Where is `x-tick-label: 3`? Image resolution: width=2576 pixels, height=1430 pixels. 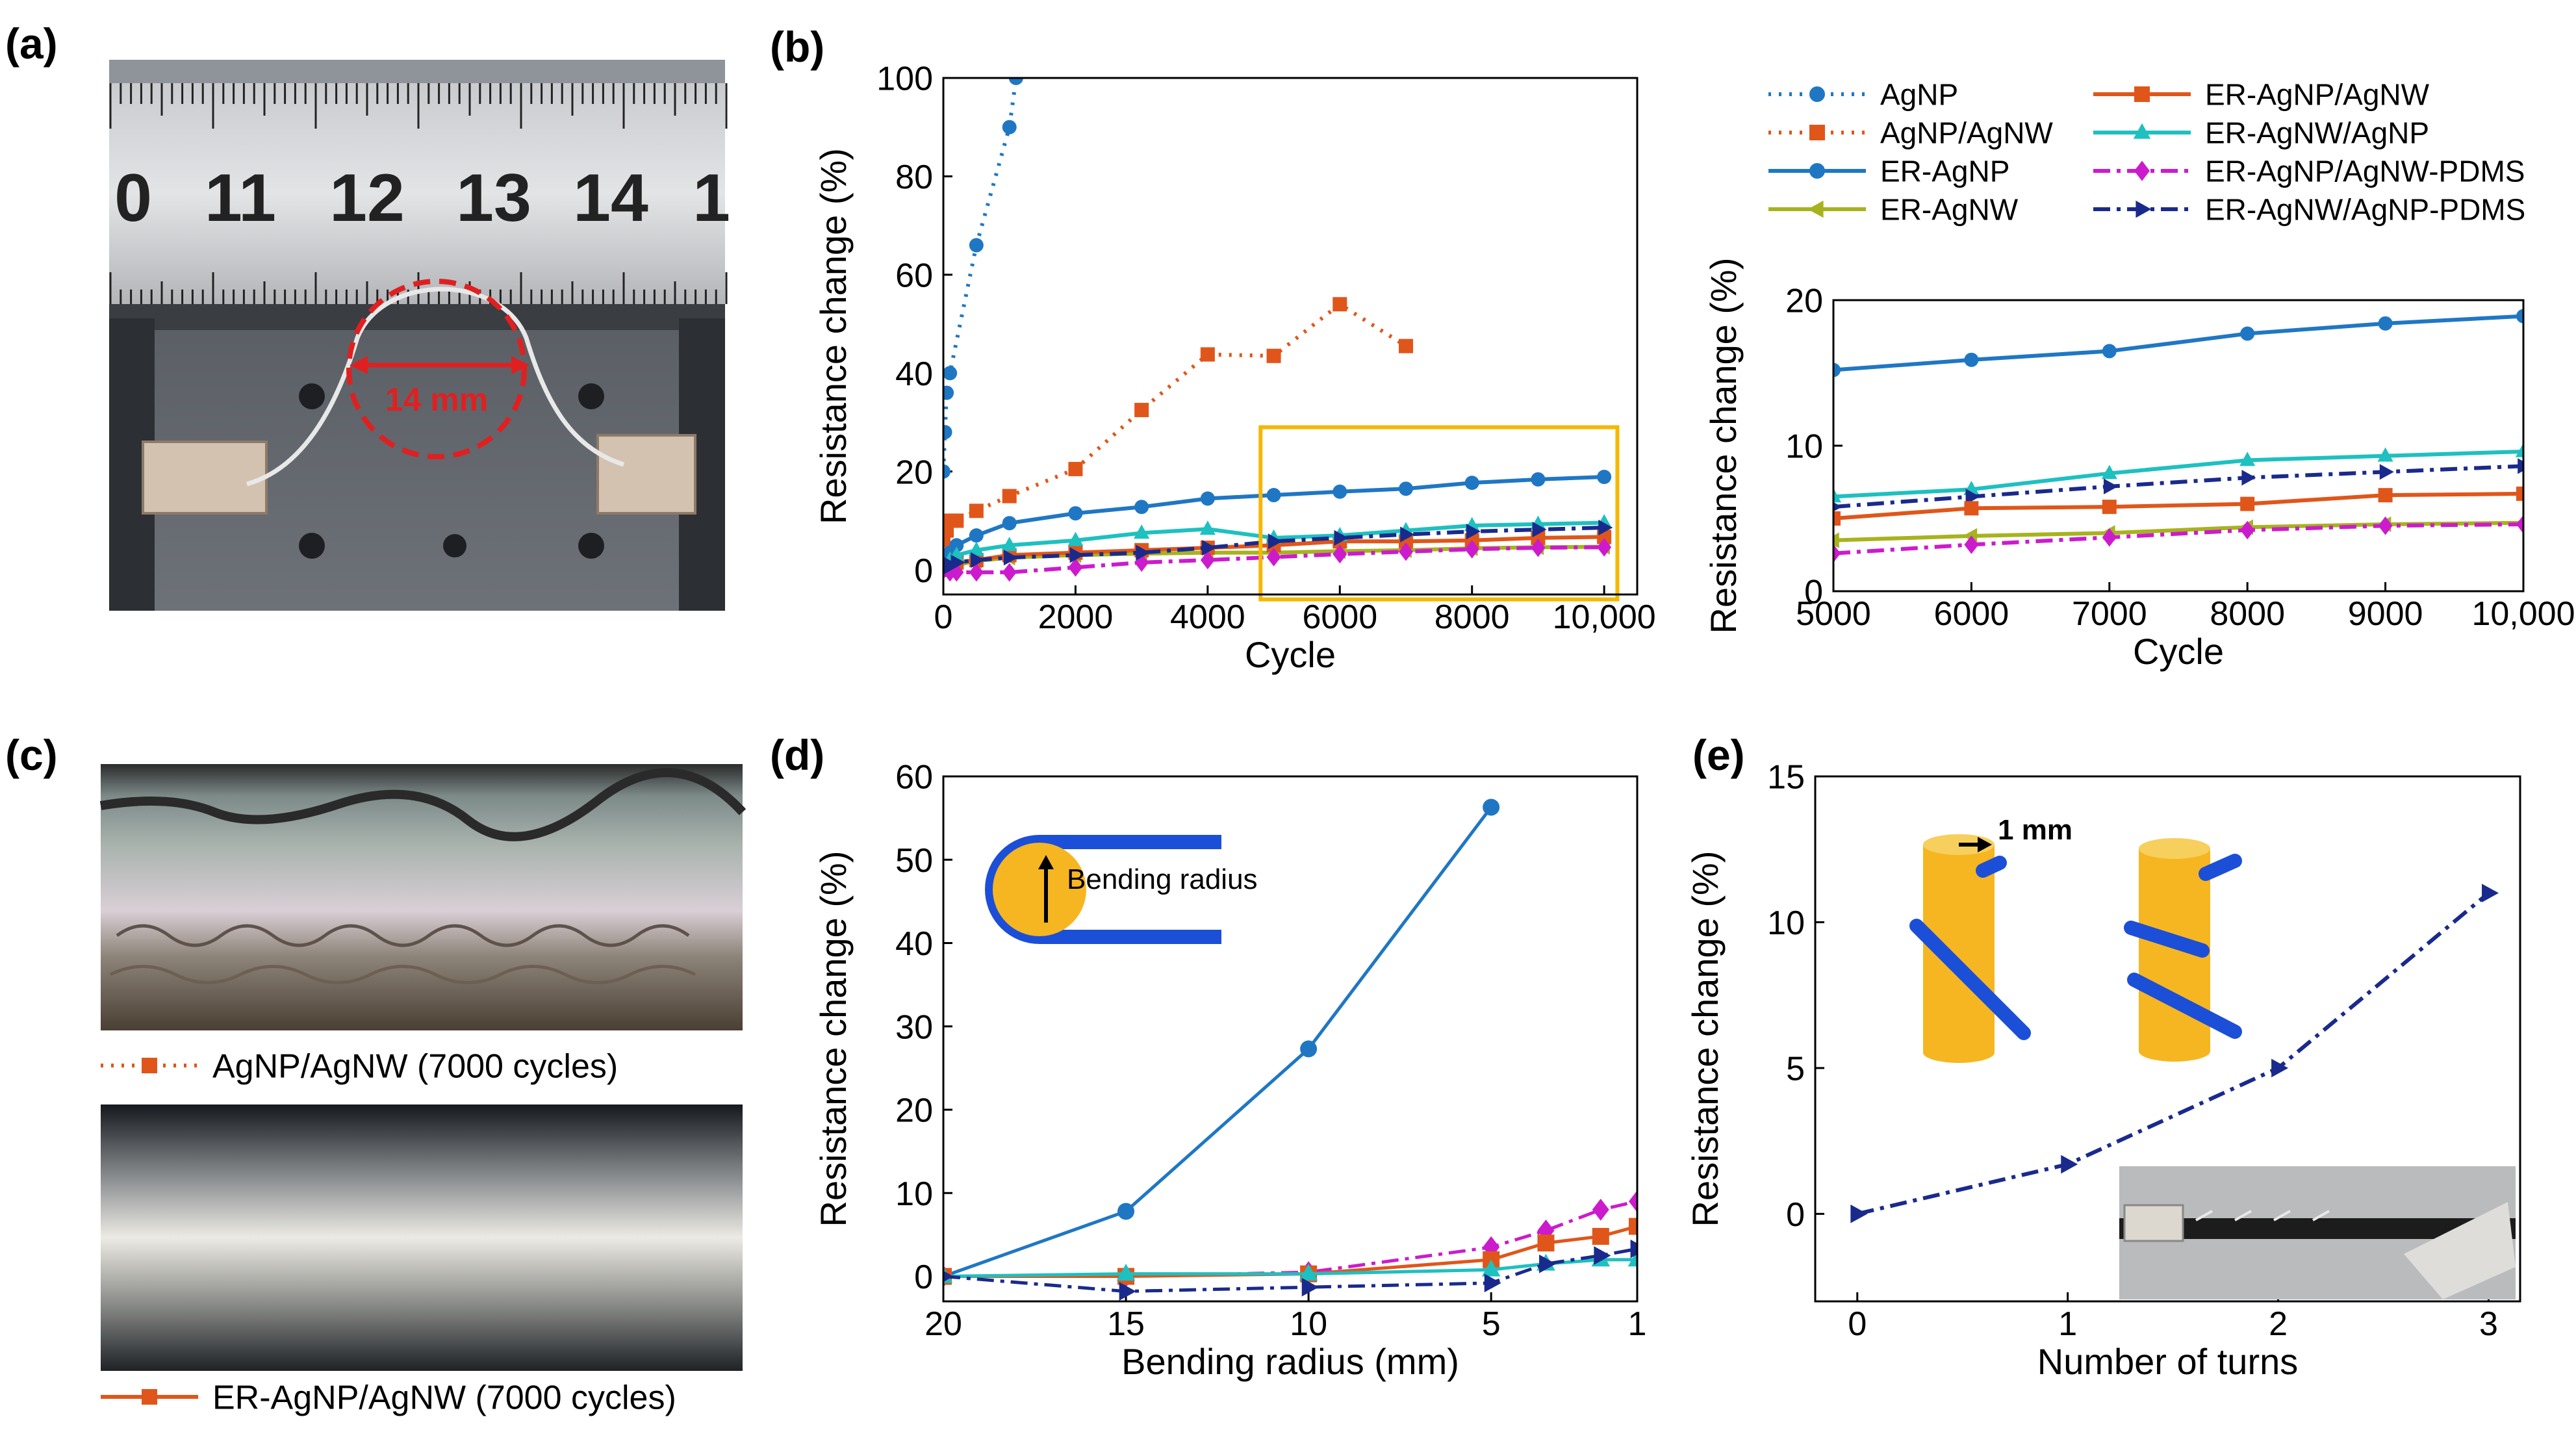
x-tick-label: 3 is located at coordinates (2488, 1324).